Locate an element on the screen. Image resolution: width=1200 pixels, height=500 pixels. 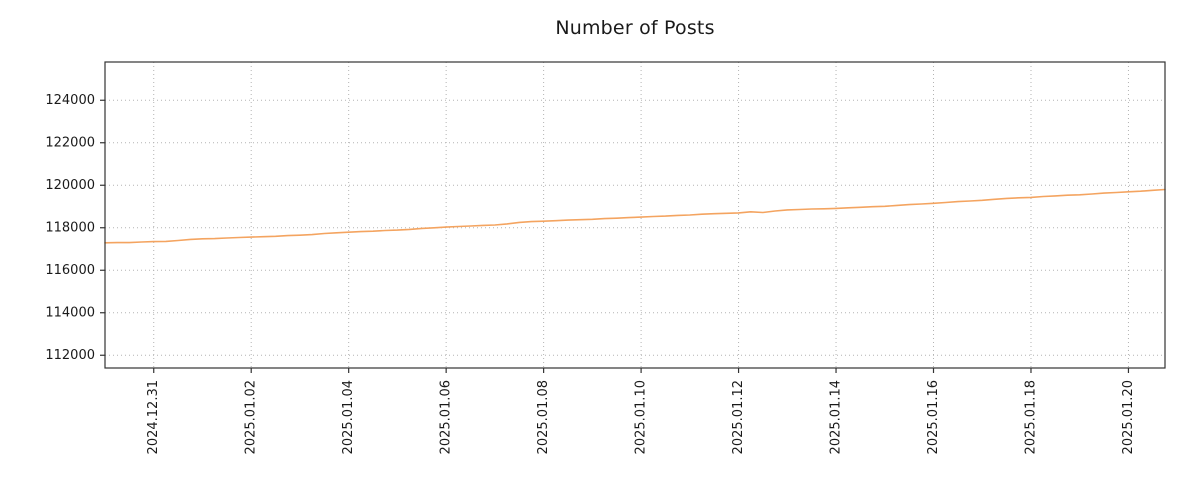
y-tick-label: 122000 is located at coordinates (70, 142).